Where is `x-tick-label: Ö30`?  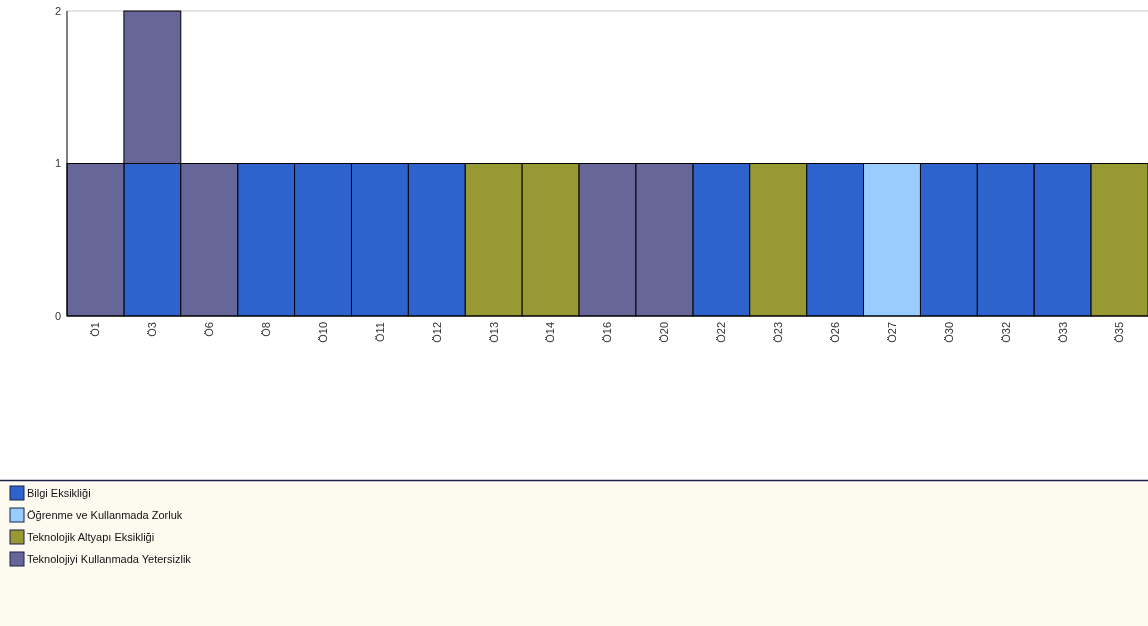
x-tick-label: Ö30 is located at coordinates (948, 332).